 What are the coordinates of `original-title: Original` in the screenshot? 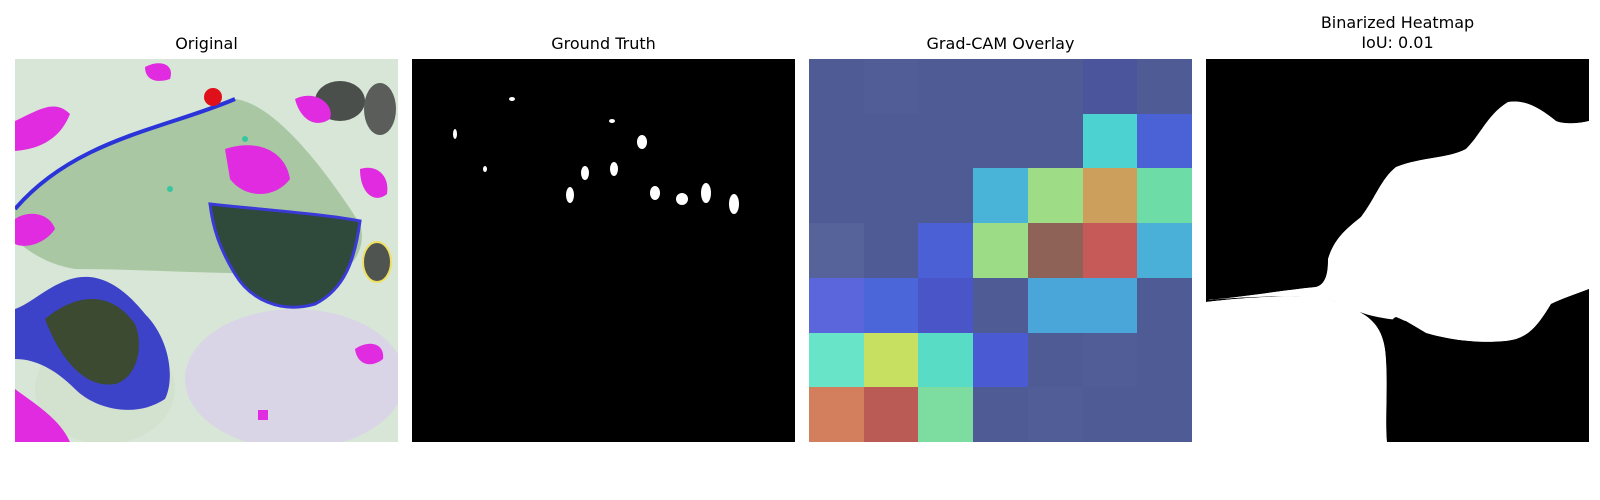 It's located at (206, 43).